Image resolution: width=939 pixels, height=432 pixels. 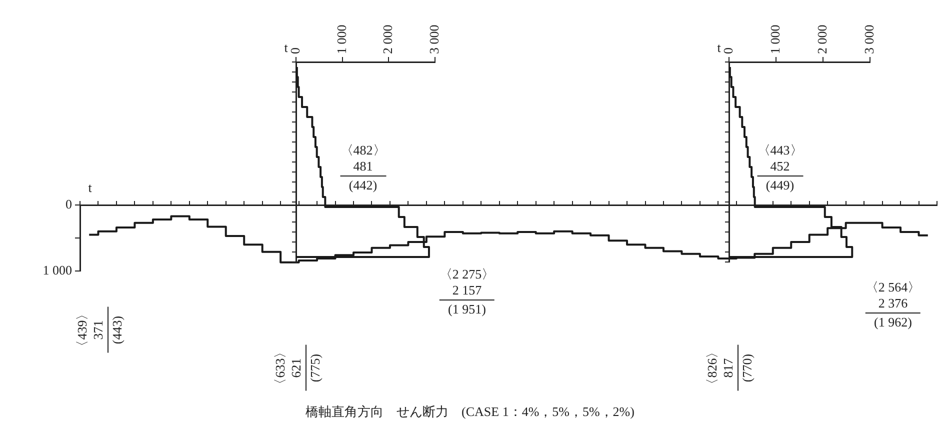 What do you see at coordinates (363, 168) in the screenshot?
I see `annotation: 〈482〉 481 (442)` at bounding box center [363, 168].